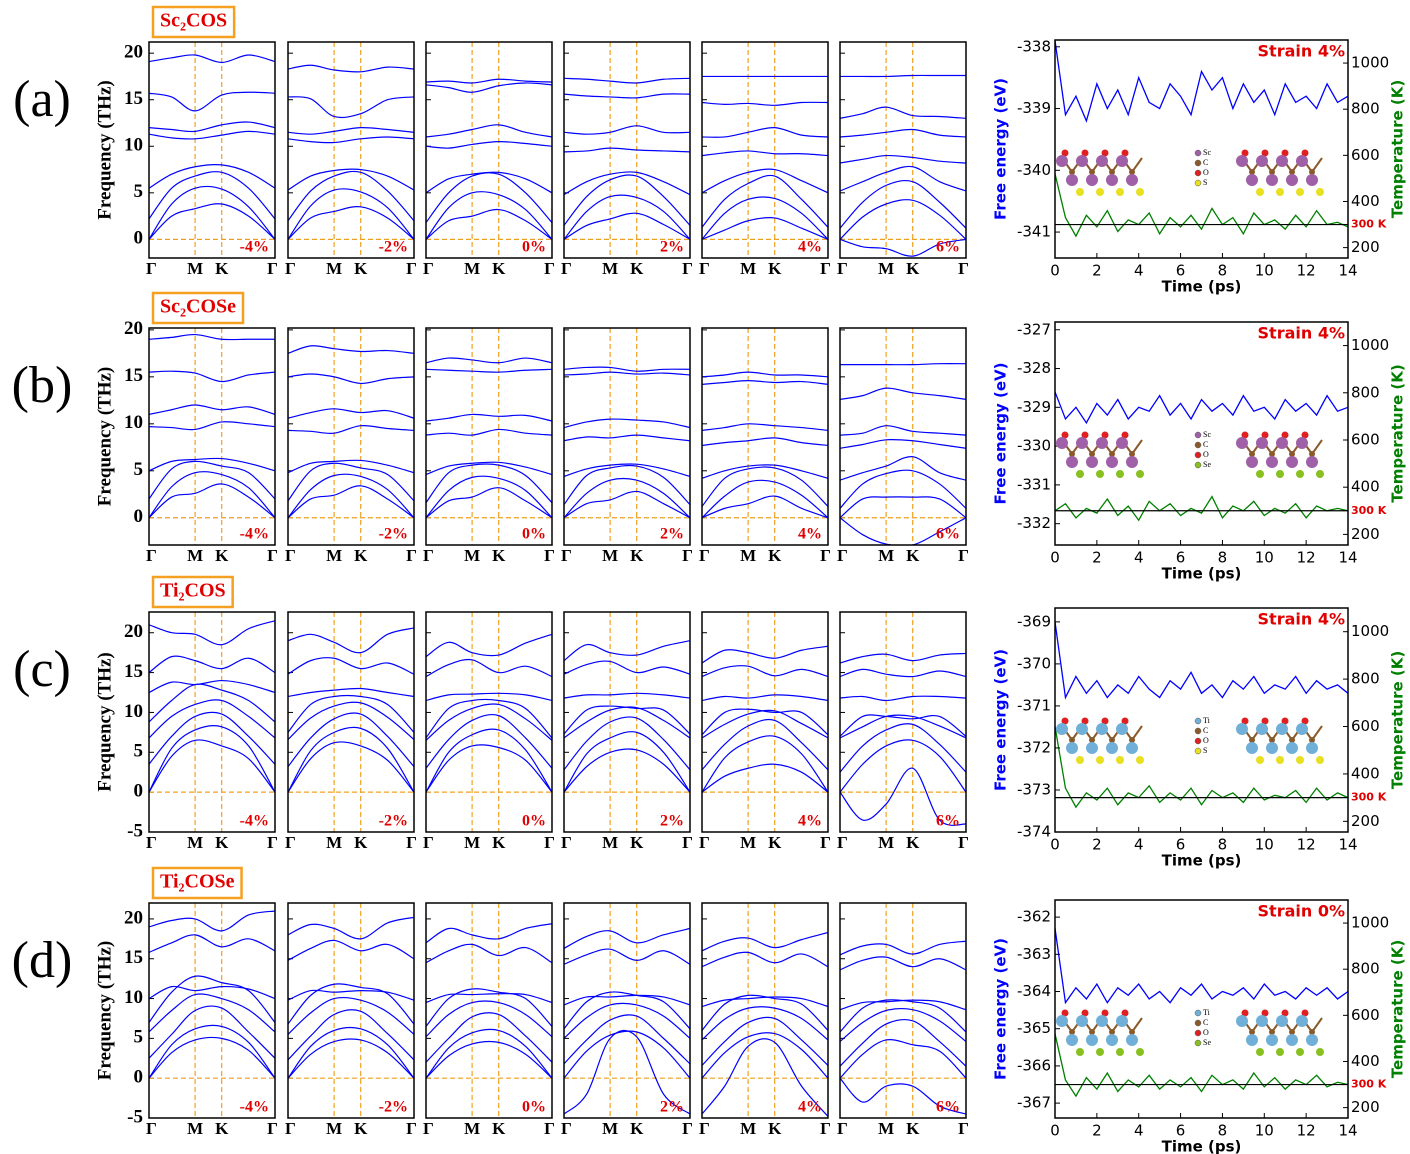 The width and height of the screenshot is (1410, 1154). Describe the element at coordinates (1365, 969) in the screenshot. I see `y2-tick-label: 800` at that location.